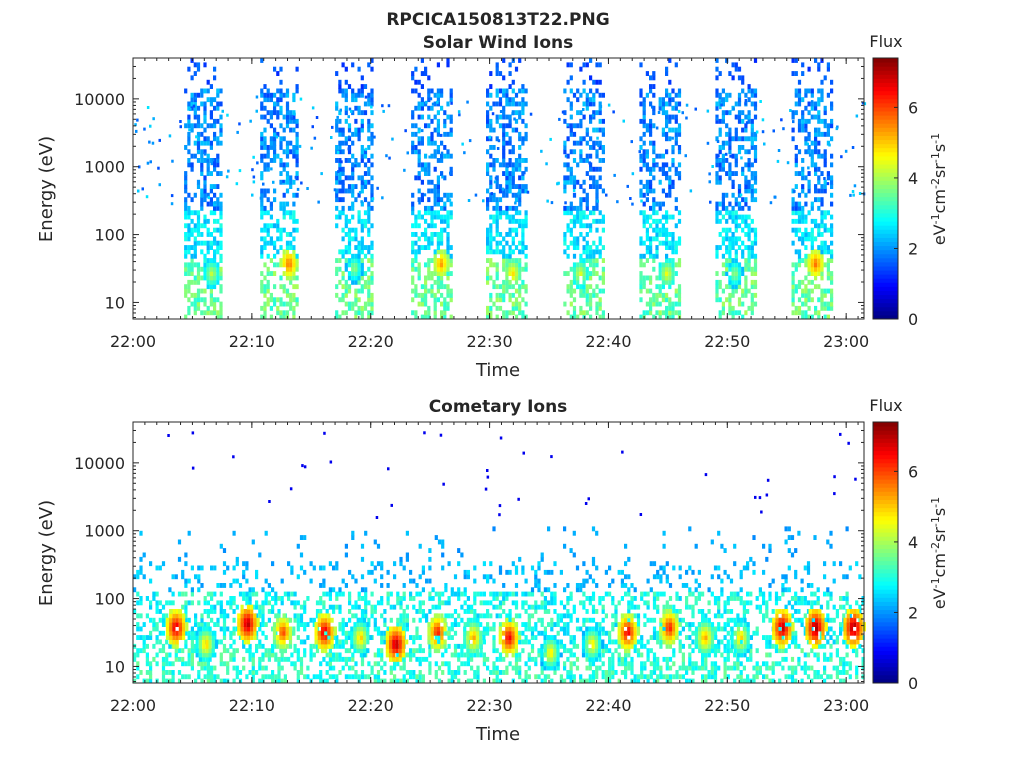  What do you see at coordinates (885, 117) in the screenshot?
I see `colorbar-swatch` at bounding box center [885, 117].